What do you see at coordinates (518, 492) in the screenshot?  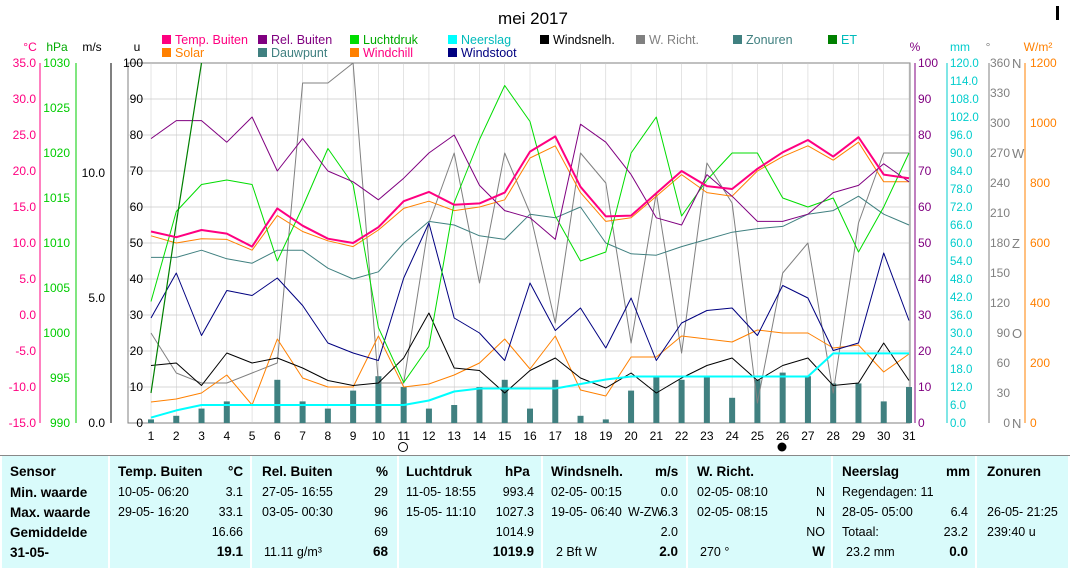 I see `press-min-value: 993.4` at bounding box center [518, 492].